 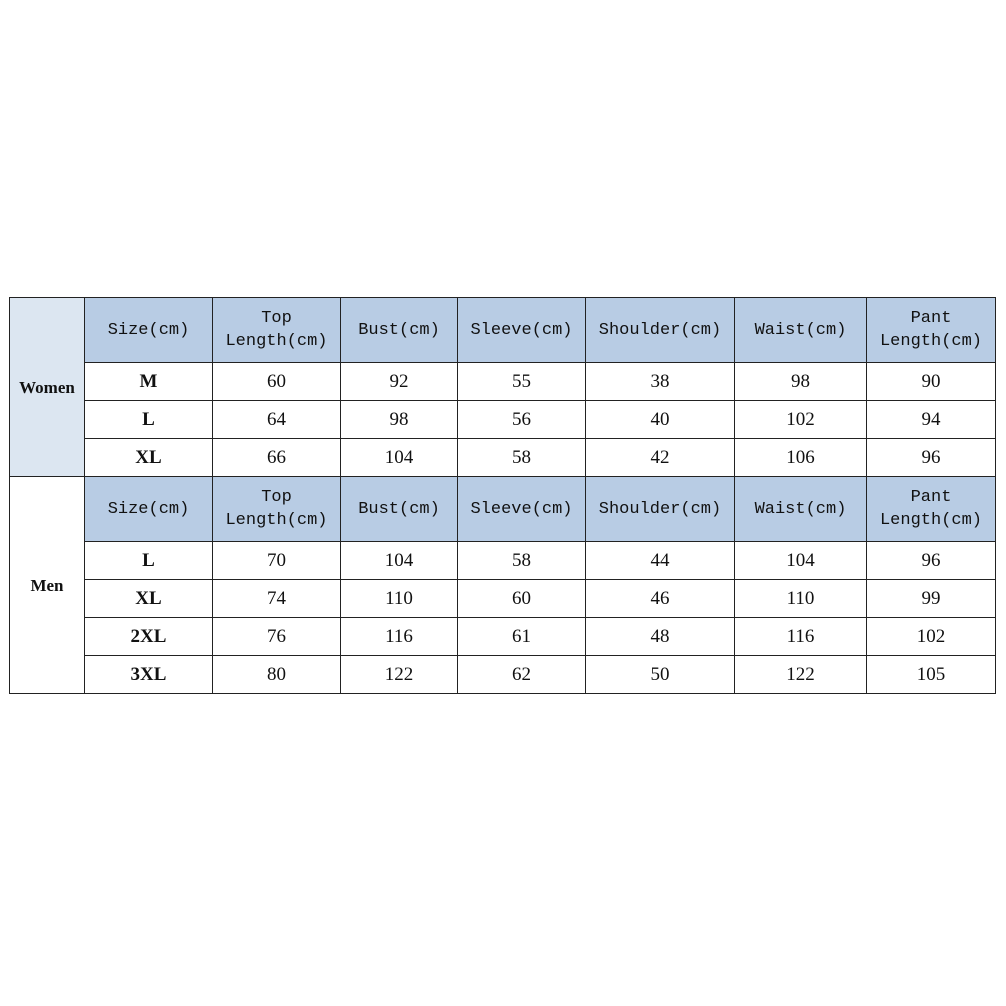 What do you see at coordinates (399, 598) in the screenshot?
I see `cell-bust: 110` at bounding box center [399, 598].